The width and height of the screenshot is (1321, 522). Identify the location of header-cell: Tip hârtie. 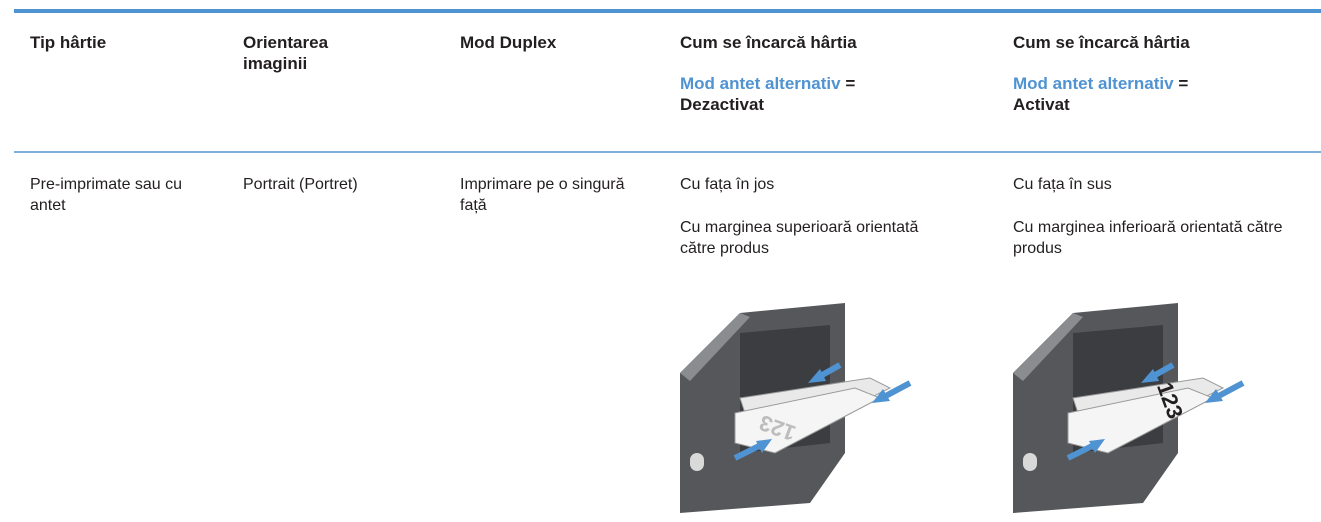
(68, 42).